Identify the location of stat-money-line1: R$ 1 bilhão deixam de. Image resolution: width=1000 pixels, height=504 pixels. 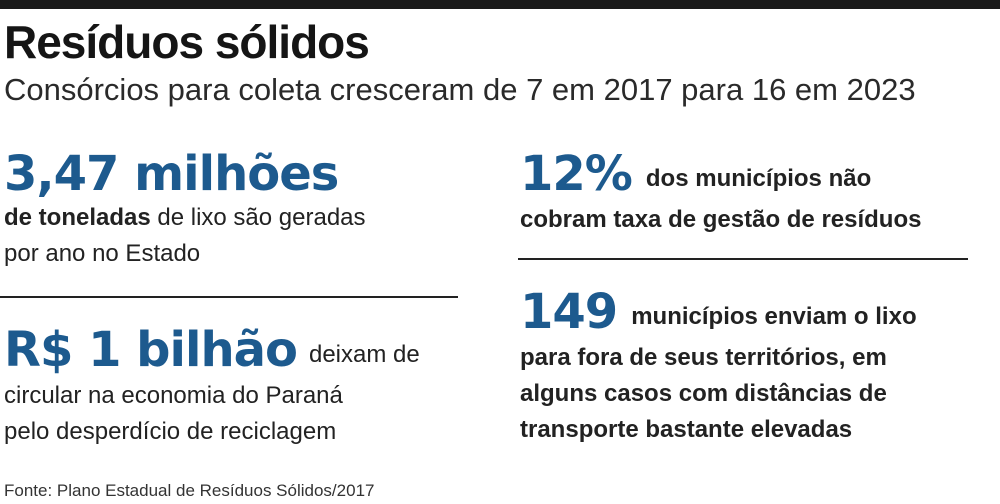
(212, 350).